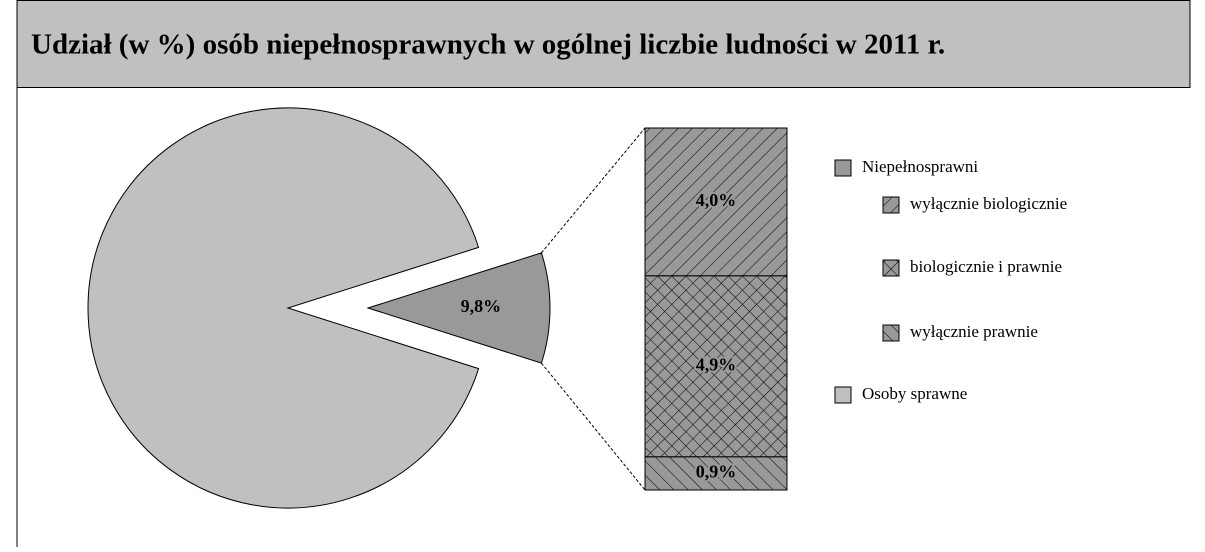 The image size is (1205, 552). Describe the element at coordinates (481, 306) in the screenshot. I see `slice-label: 9,8%` at that location.